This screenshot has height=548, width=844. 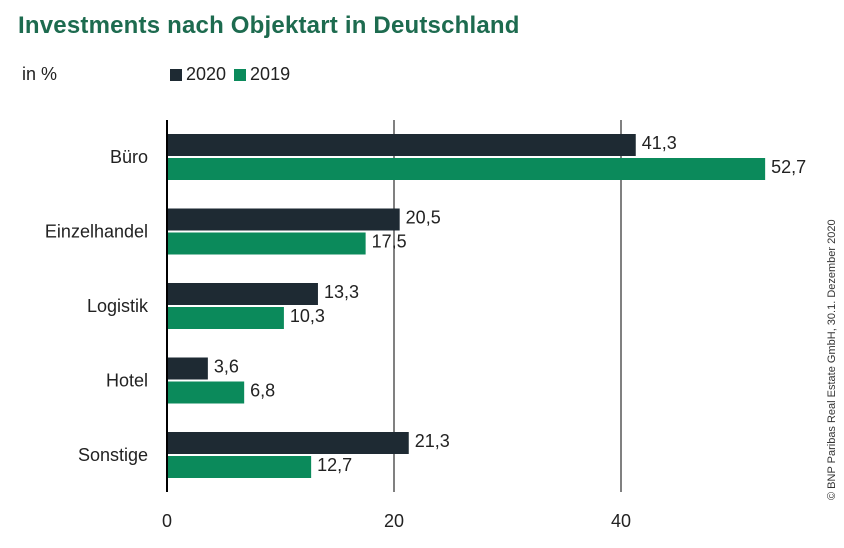 I want to click on legend-swatch-2020, so click(x=176, y=74).